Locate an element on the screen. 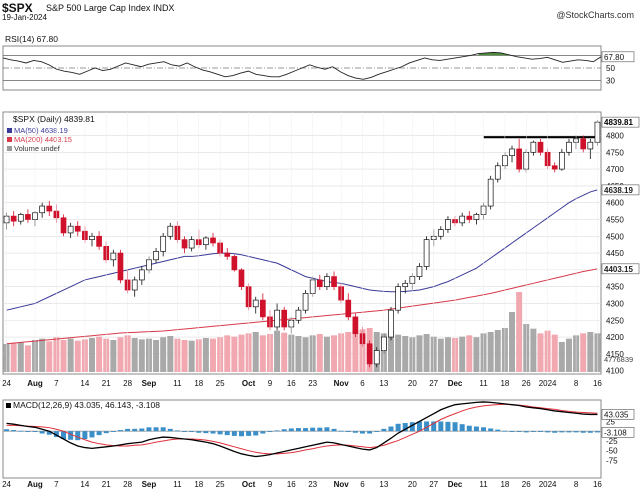  ma50-legend-swatch is located at coordinates (9, 130).